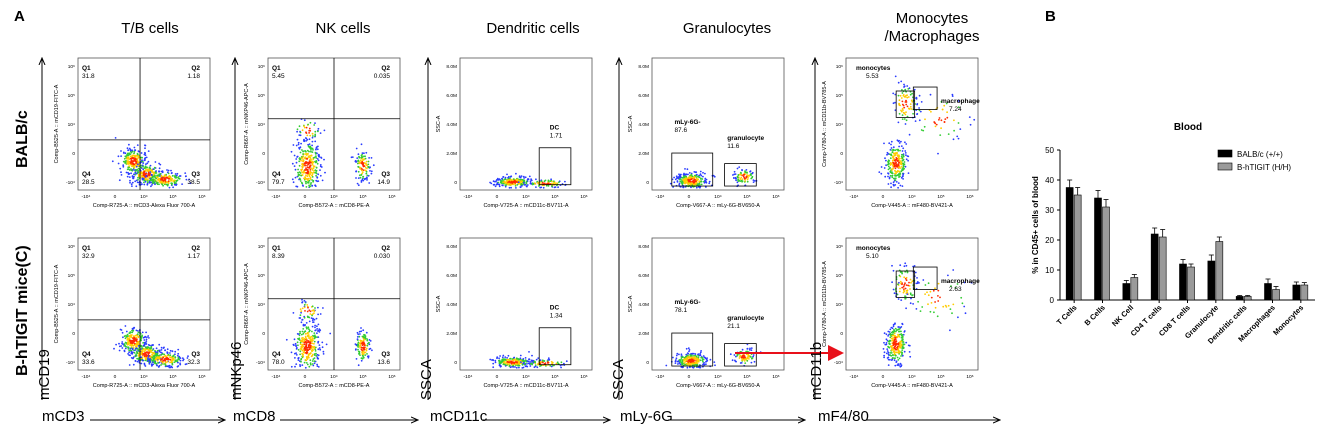 This screenshot has width=1335, height=438. What do you see at coordinates (925, 98) in the screenshot?
I see `macrophage-gate` at bounding box center [925, 98].